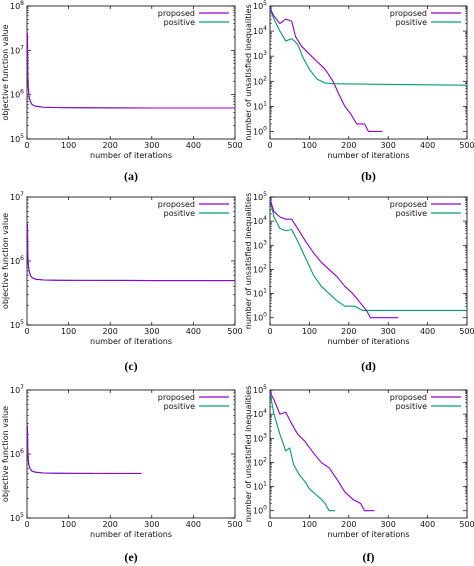  Describe the element at coordinates (369, 557) in the screenshot. I see `panel-label: (f)` at that location.